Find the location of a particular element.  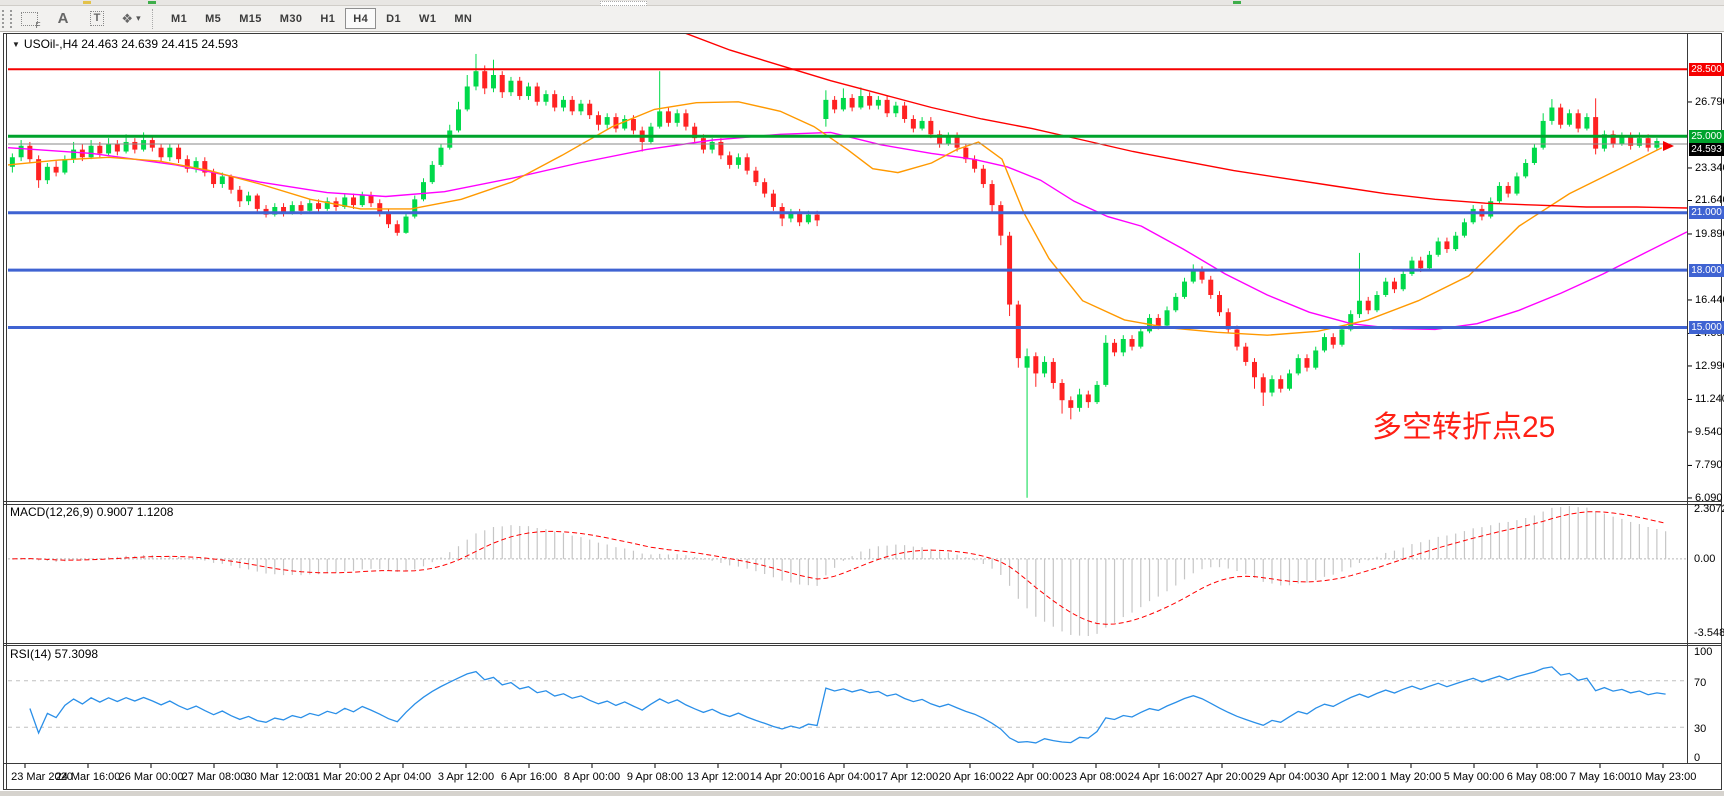

time-axis-label: 24 Apr 16:00 is located at coordinates (1159, 777).